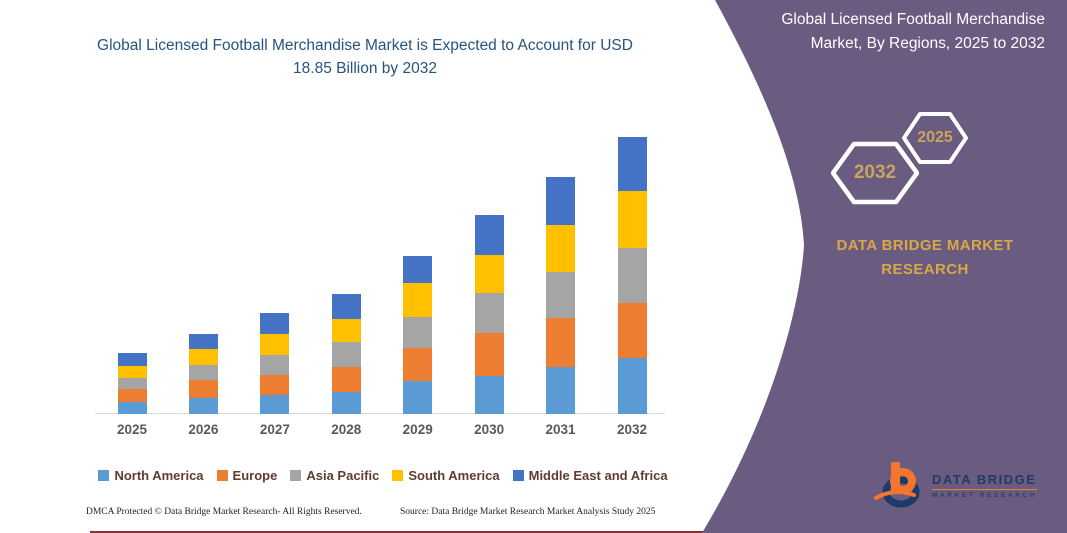 This screenshot has width=1067, height=533. Describe the element at coordinates (632, 275) in the screenshot. I see `bar-segment-asia-pacific-2032` at that location.